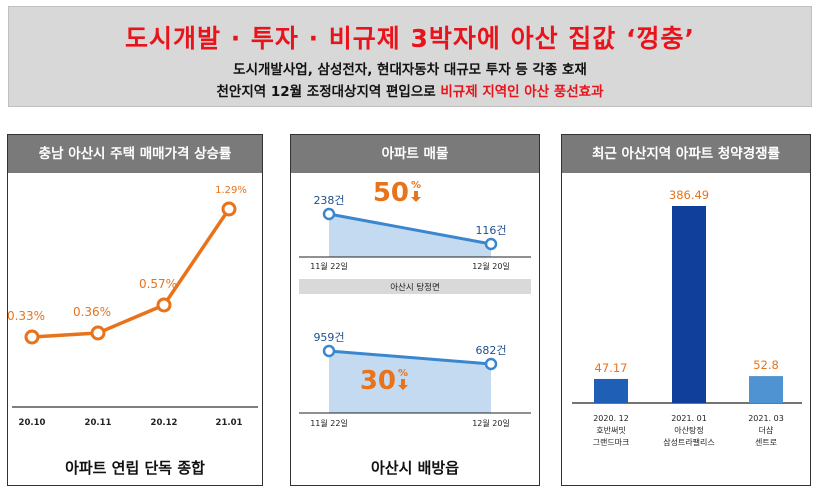 Image resolution: width=820 pixels, height=494 pixels. I want to click on x-tick-label: 센트로, so click(766, 442).